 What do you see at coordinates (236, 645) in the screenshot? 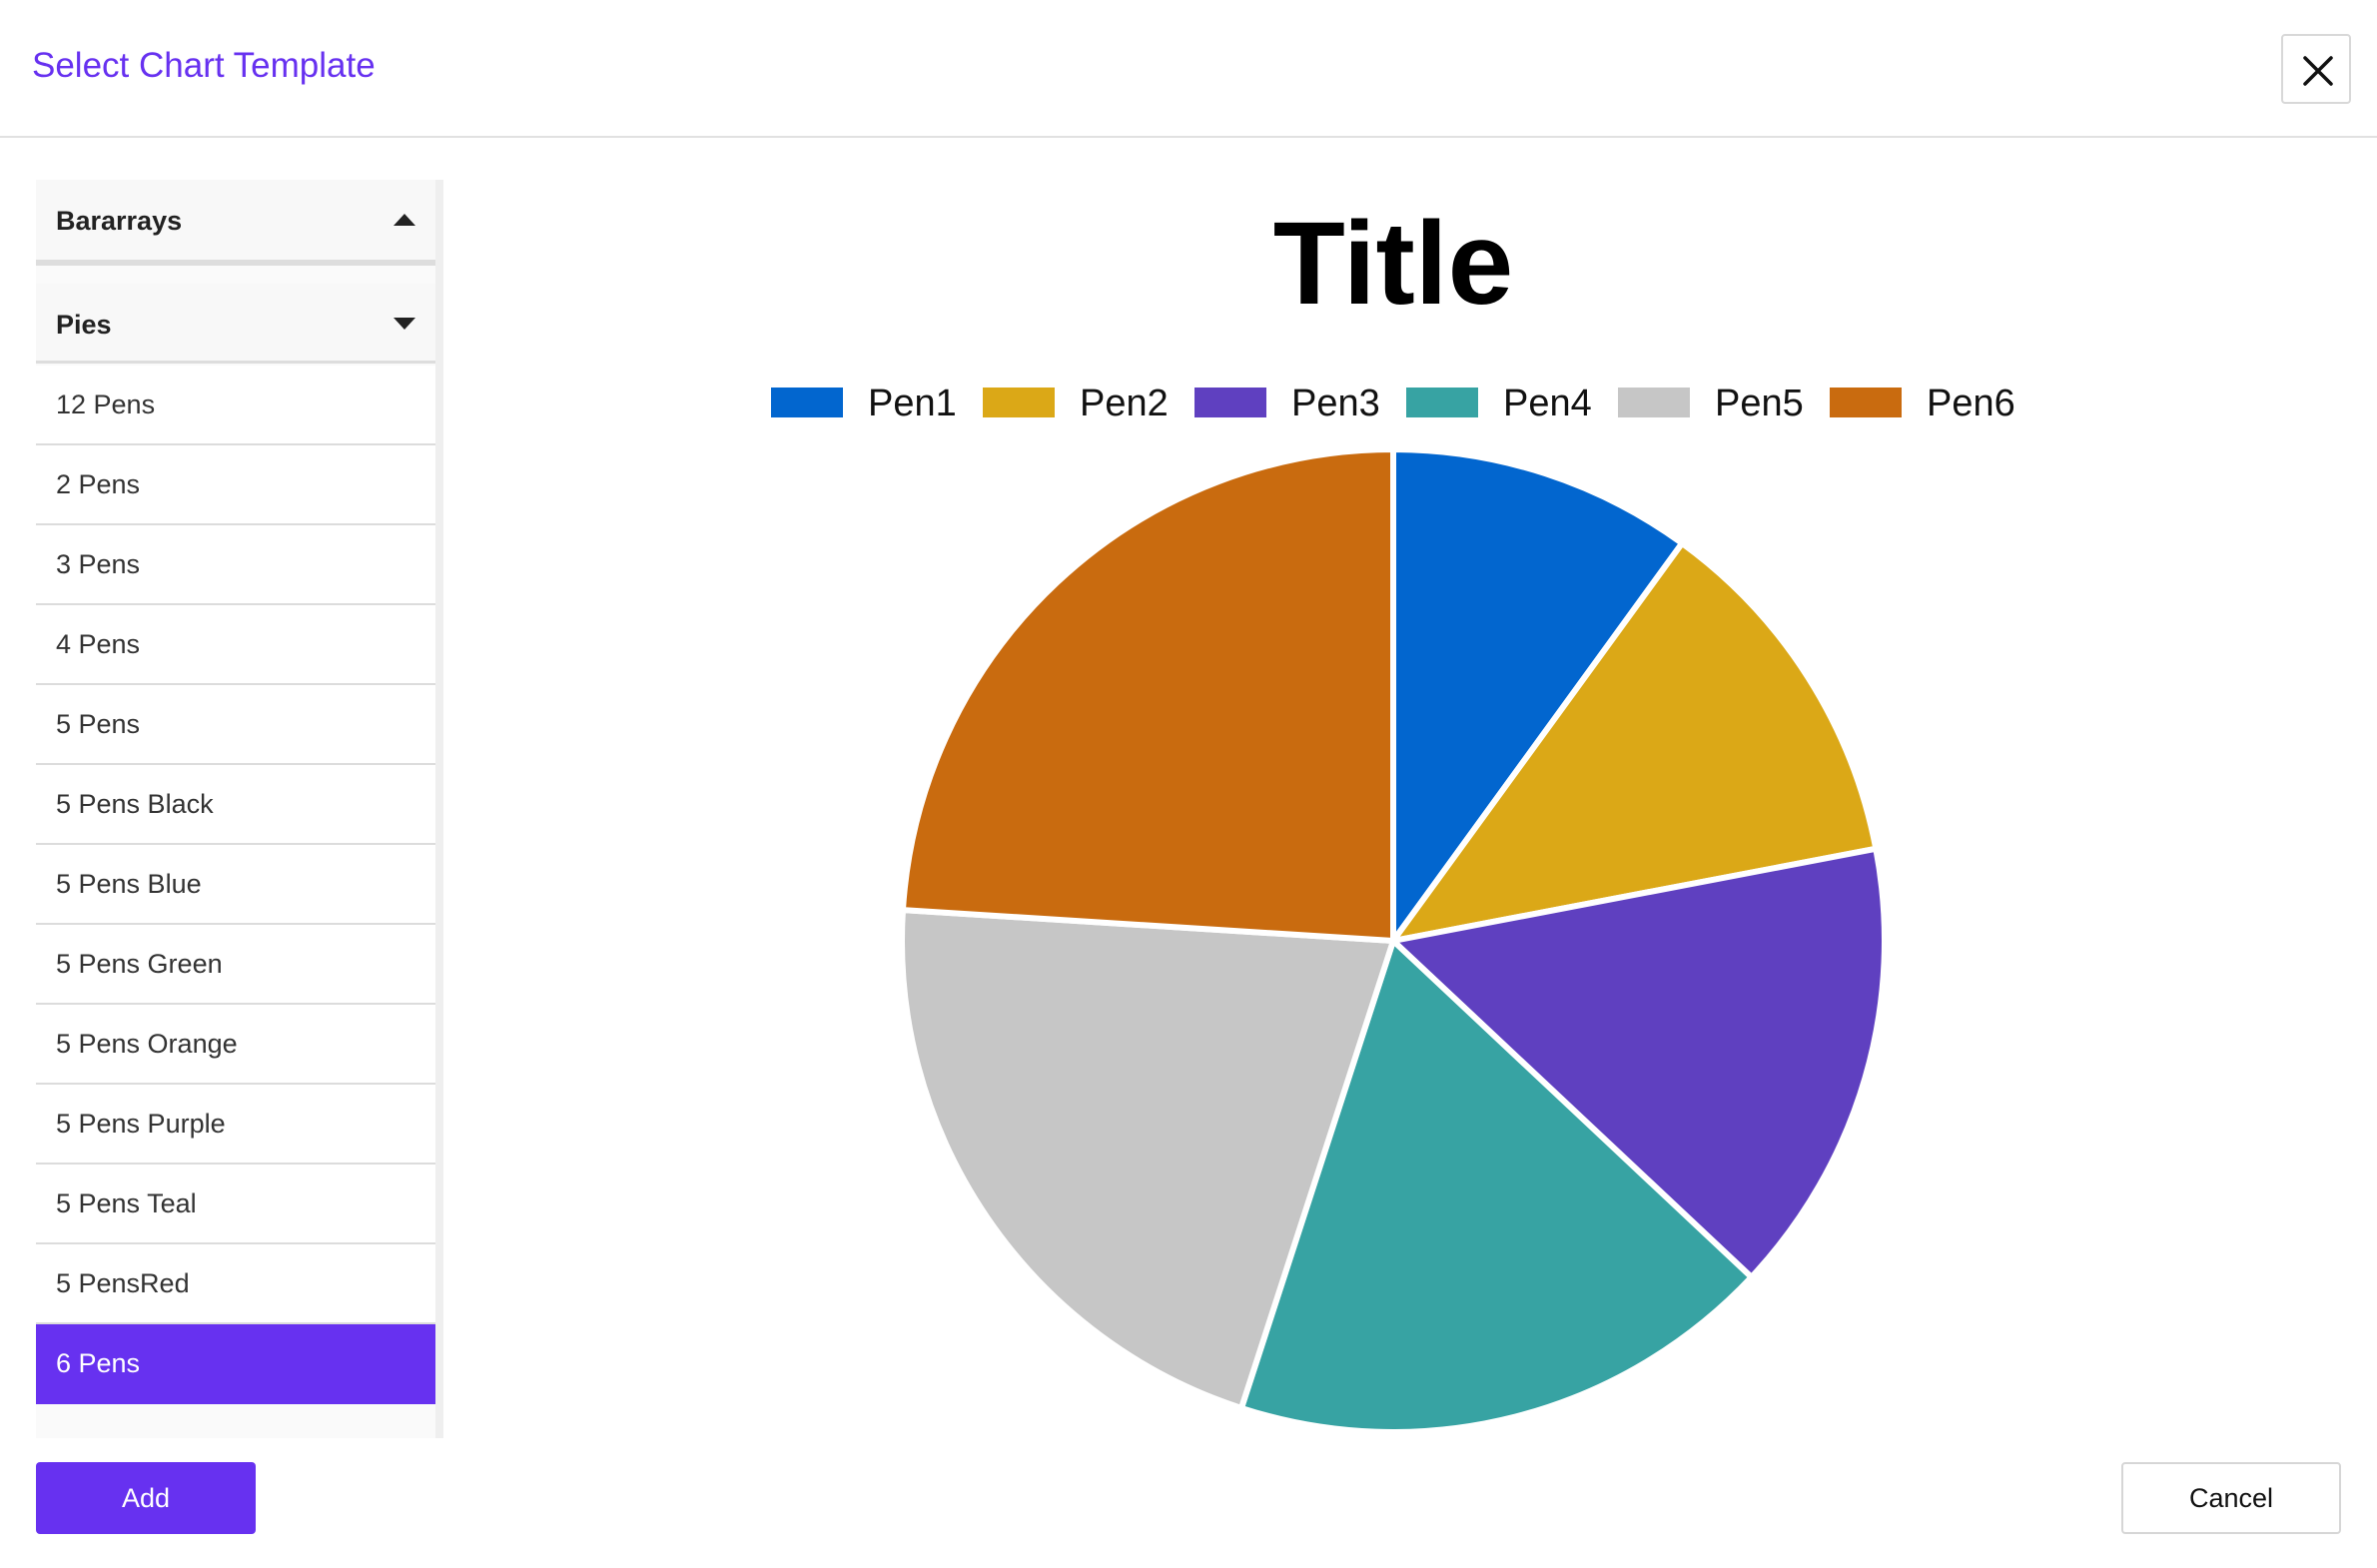
I see `template-item: 4 Pens` at bounding box center [236, 645].